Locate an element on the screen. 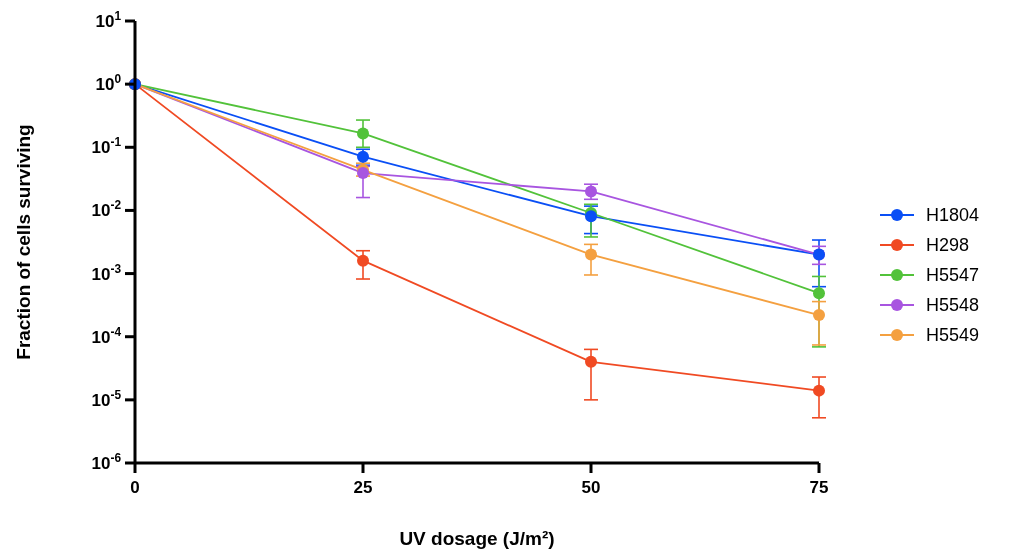 This screenshot has width=1030, height=555. y-tick-label: 10$^{-4}$ is located at coordinates (106, 335).